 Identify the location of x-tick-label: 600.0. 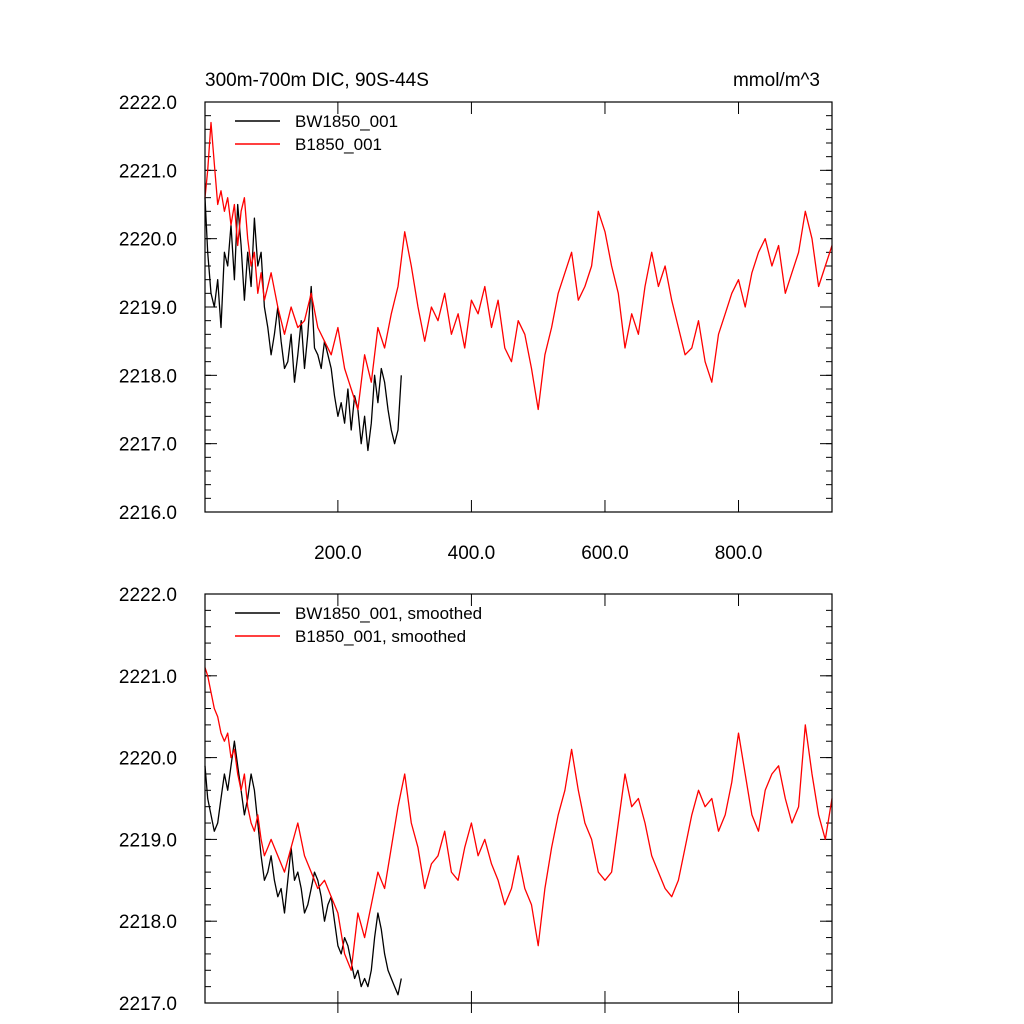
(605, 553).